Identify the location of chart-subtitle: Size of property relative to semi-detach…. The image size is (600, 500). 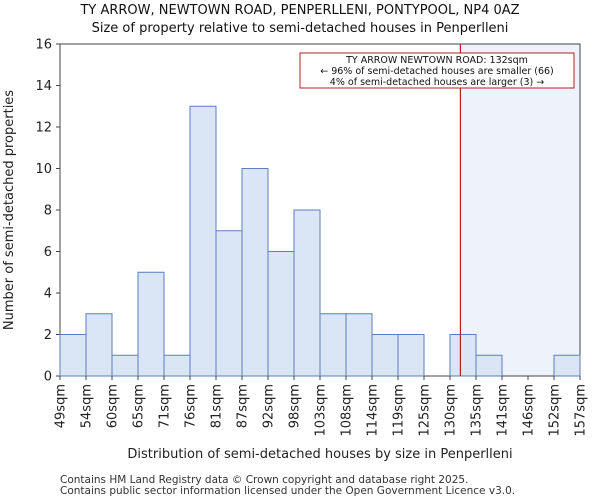
(300, 28).